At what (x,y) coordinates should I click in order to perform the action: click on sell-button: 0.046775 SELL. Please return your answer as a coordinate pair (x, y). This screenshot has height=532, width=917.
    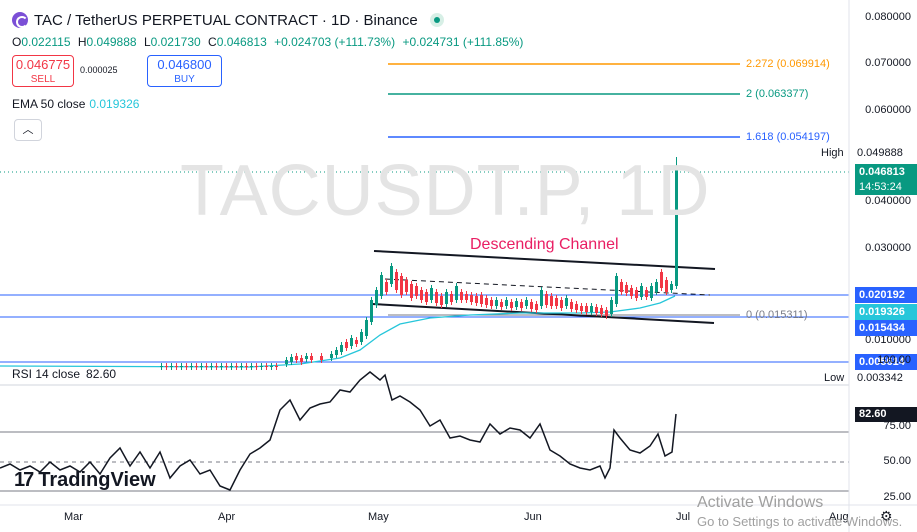
    Looking at the image, I should click on (43, 71).